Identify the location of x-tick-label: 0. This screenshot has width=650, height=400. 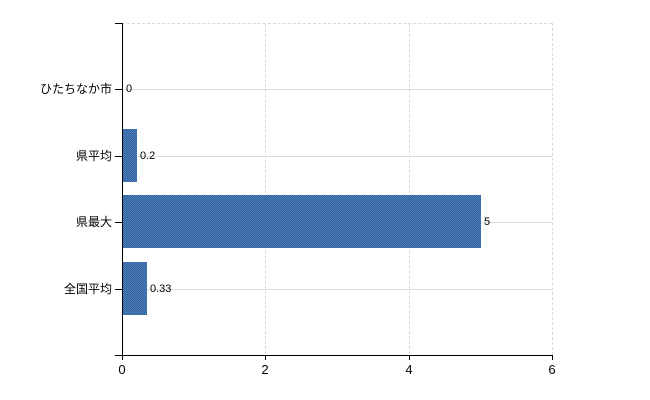
(122, 369).